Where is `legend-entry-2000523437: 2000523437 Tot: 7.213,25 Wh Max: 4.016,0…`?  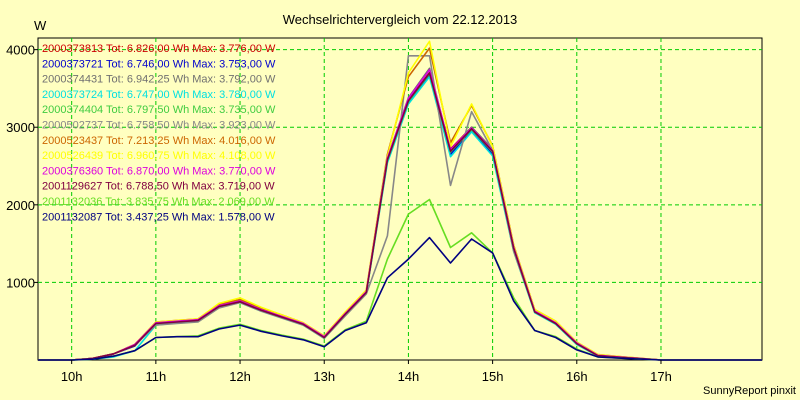 legend-entry-2000523437: 2000523437 Tot: 7.213,25 Wh Max: 4.016,0… is located at coordinates (159, 141).